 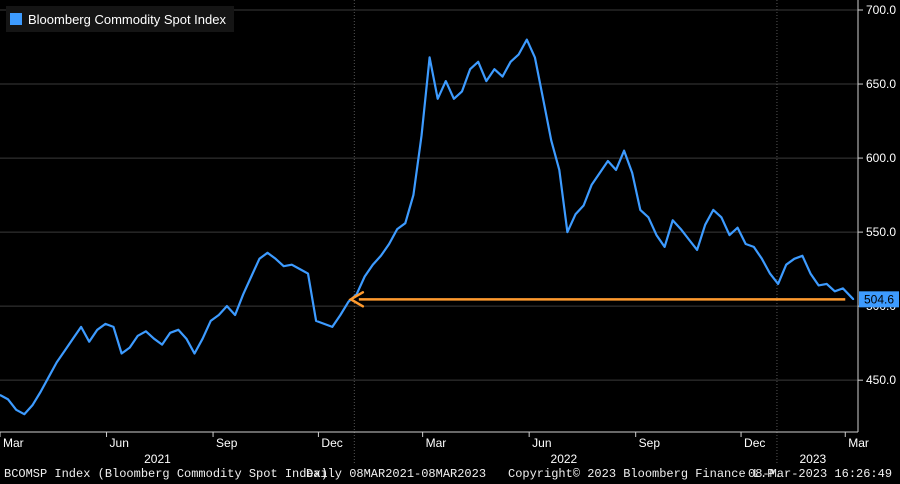 I want to click on legend-label: Bloomberg Commodity Spot Index, so click(x=127, y=19).